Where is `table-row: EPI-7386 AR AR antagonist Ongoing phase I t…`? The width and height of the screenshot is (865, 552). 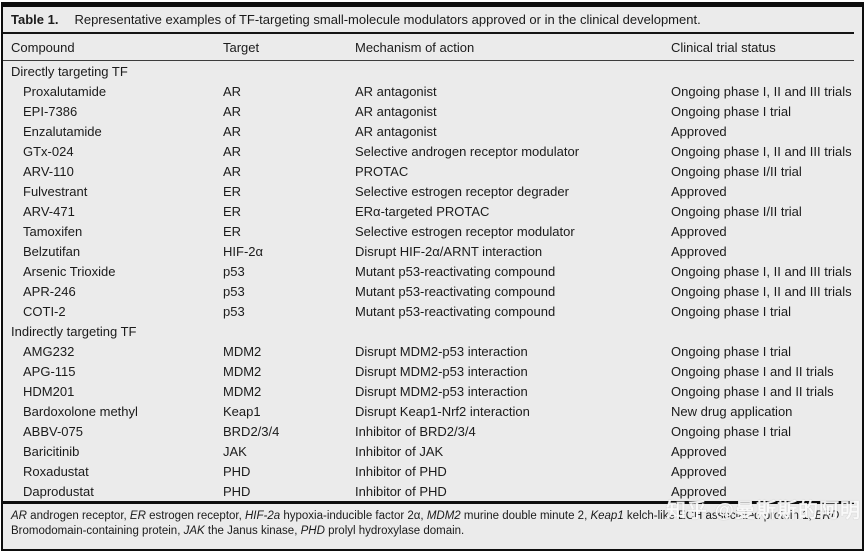 table-row: EPI-7386 AR AR antagonist Ongoing phase I t… is located at coordinates (432, 111).